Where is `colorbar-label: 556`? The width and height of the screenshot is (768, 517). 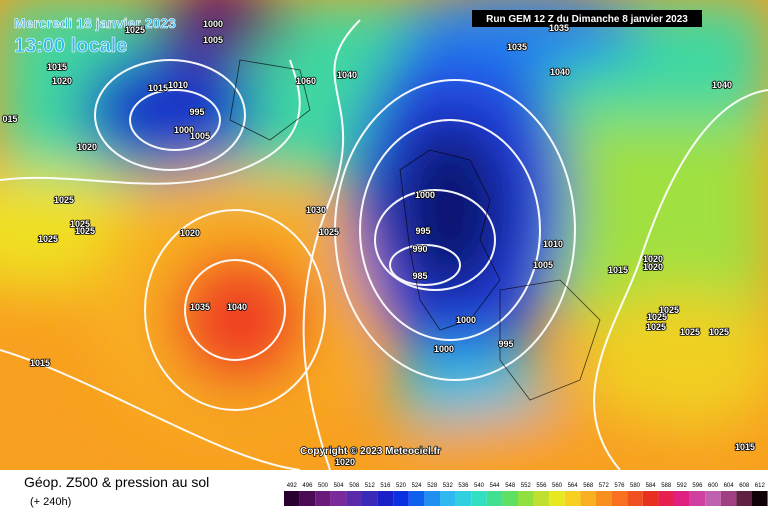 colorbar-label: 556 is located at coordinates (541, 486).